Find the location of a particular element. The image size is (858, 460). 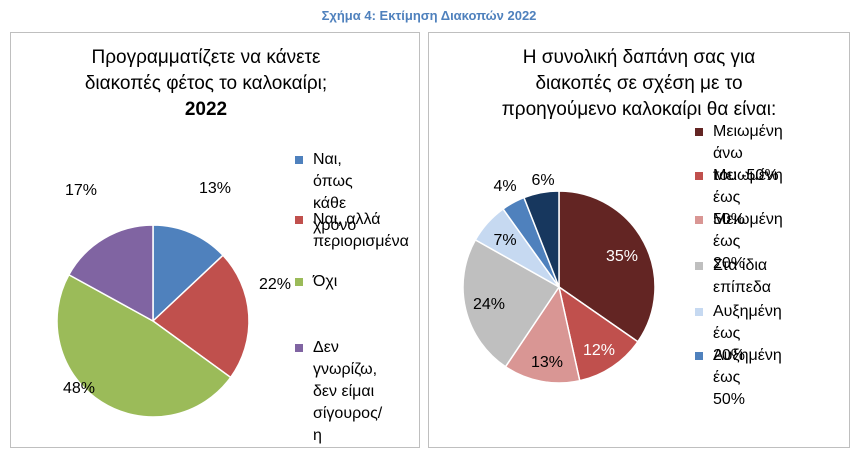

plans-legend-label-3: Δεν γνωρίζω, δεν είμαι σίγουρος/η is located at coordinates (348, 391).